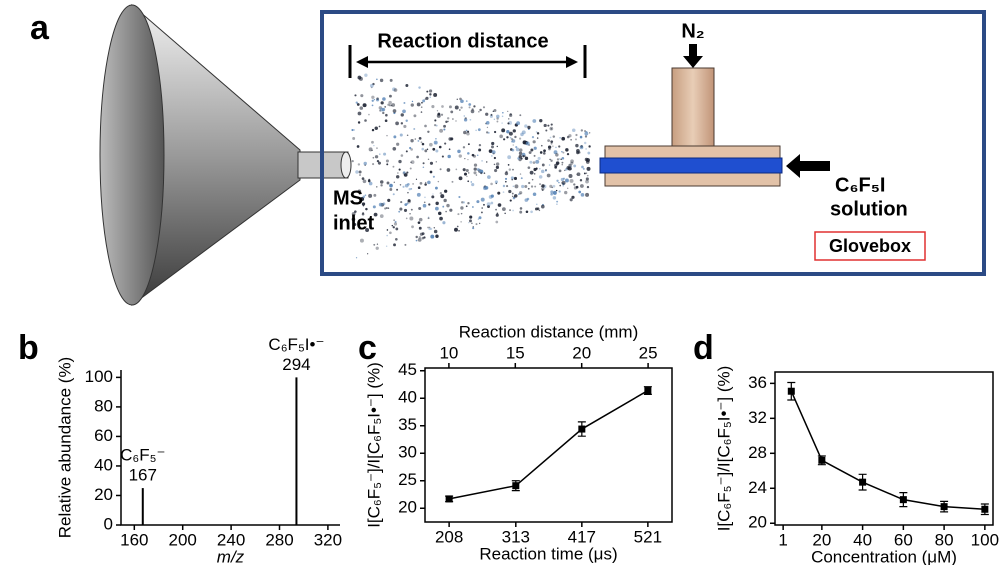 This screenshot has height=565, width=1003. I want to click on annotation: Glovebox, so click(870, 246).